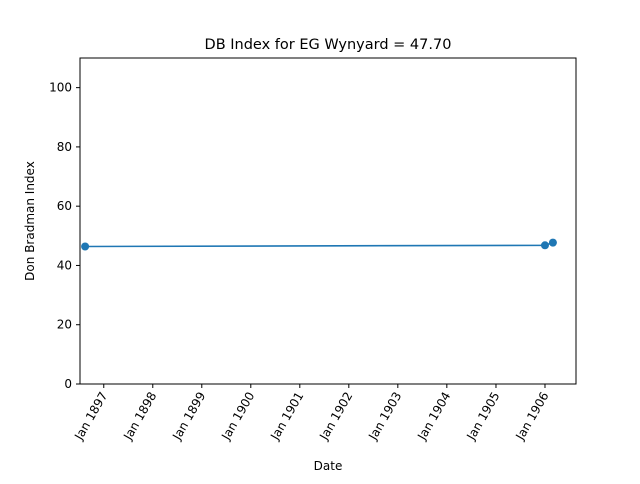 Image resolution: width=640 pixels, height=484 pixels. What do you see at coordinates (64, 147) in the screenshot?
I see `y-tick-label: 80` at bounding box center [64, 147].